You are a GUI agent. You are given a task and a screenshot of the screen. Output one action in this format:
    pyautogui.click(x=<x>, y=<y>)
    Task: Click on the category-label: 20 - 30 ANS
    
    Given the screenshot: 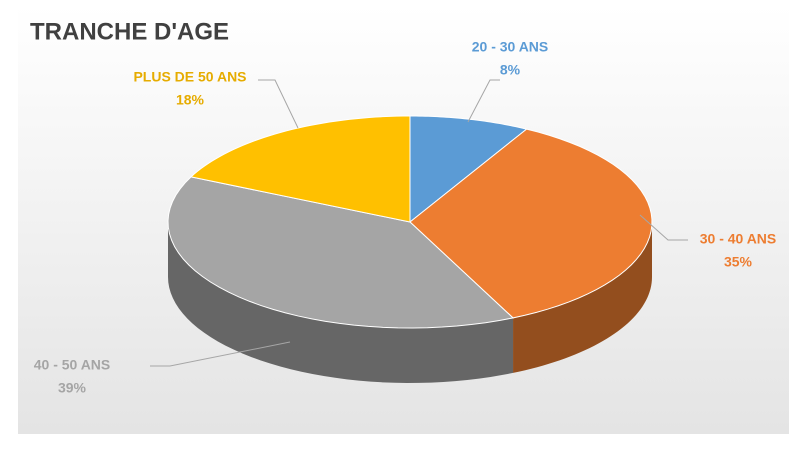 What is the action you would take?
    pyautogui.click(x=510, y=47)
    